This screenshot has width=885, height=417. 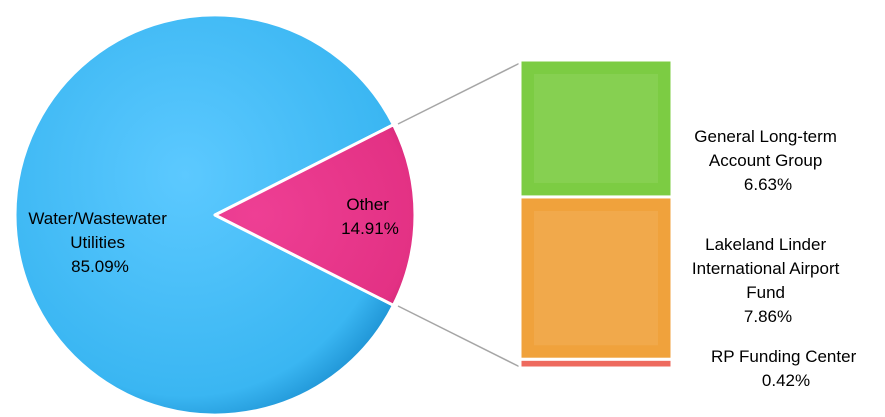 What do you see at coordinates (596, 363) in the screenshot?
I see `bar-segment-rp-funding-center` at bounding box center [596, 363].